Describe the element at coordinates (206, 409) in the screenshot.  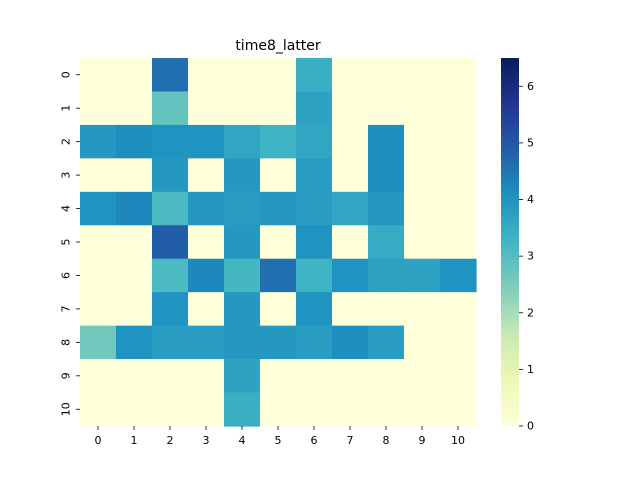
I see `heatmap-cell-r10-c3` at that location.